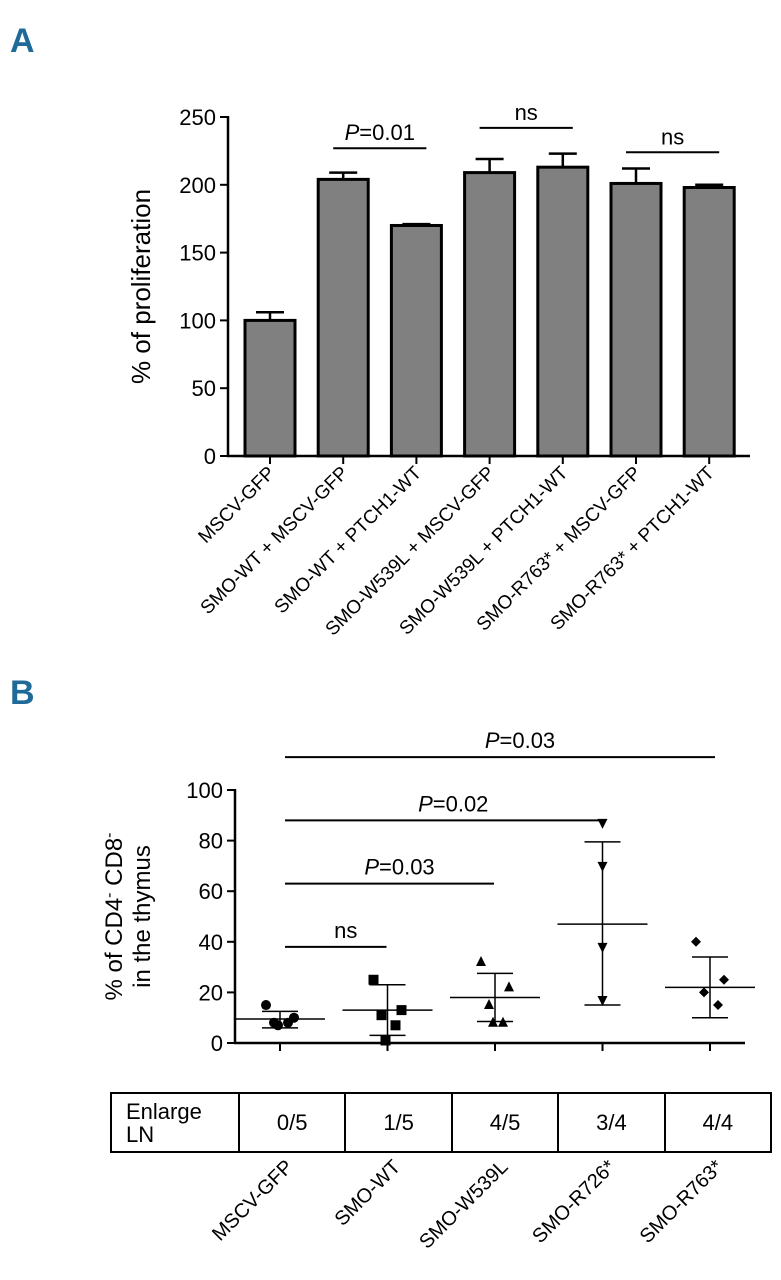 The height and width of the screenshot is (1280, 781). What do you see at coordinates (397, 1122) in the screenshot?
I see `enlarge-ln-cell-smo-wt: 1/5` at bounding box center [397, 1122].